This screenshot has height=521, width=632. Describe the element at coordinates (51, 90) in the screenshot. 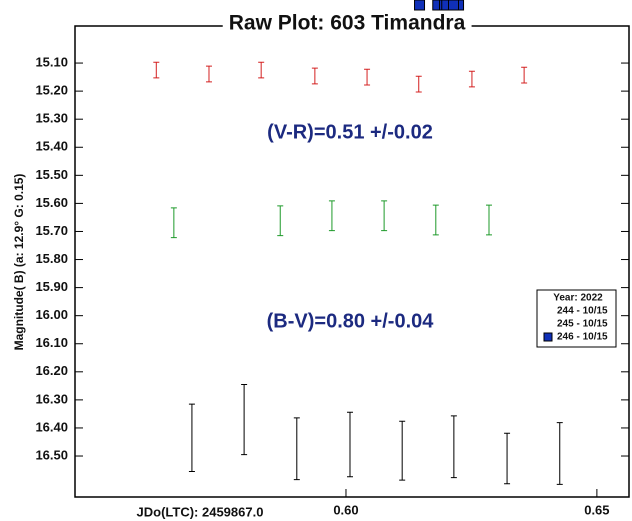

I see `y-tick-label: 15.20` at that location.